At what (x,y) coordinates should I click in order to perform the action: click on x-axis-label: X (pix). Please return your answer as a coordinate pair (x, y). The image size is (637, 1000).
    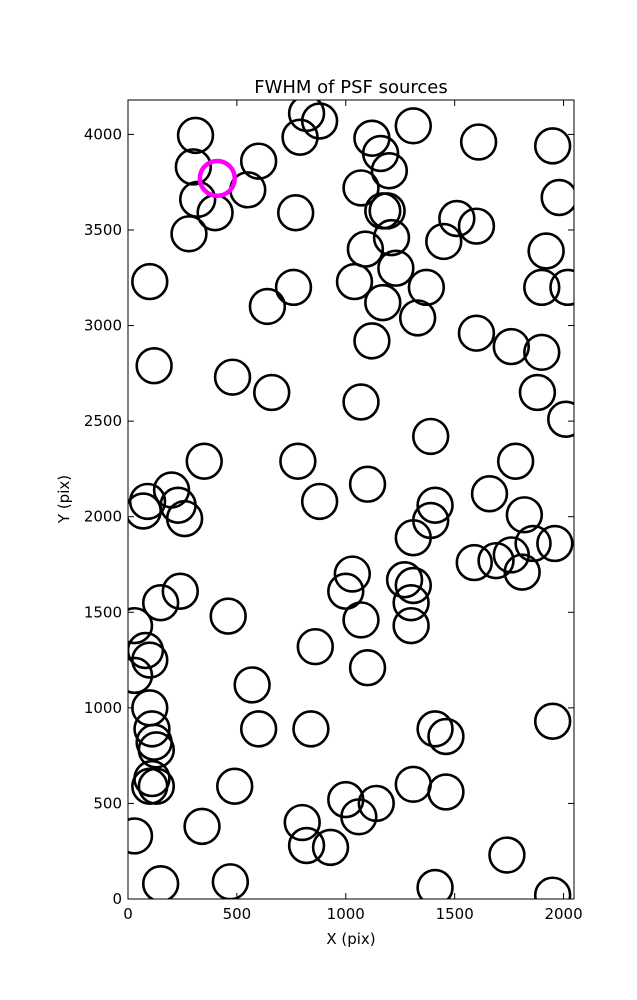
    Looking at the image, I should click on (350, 939).